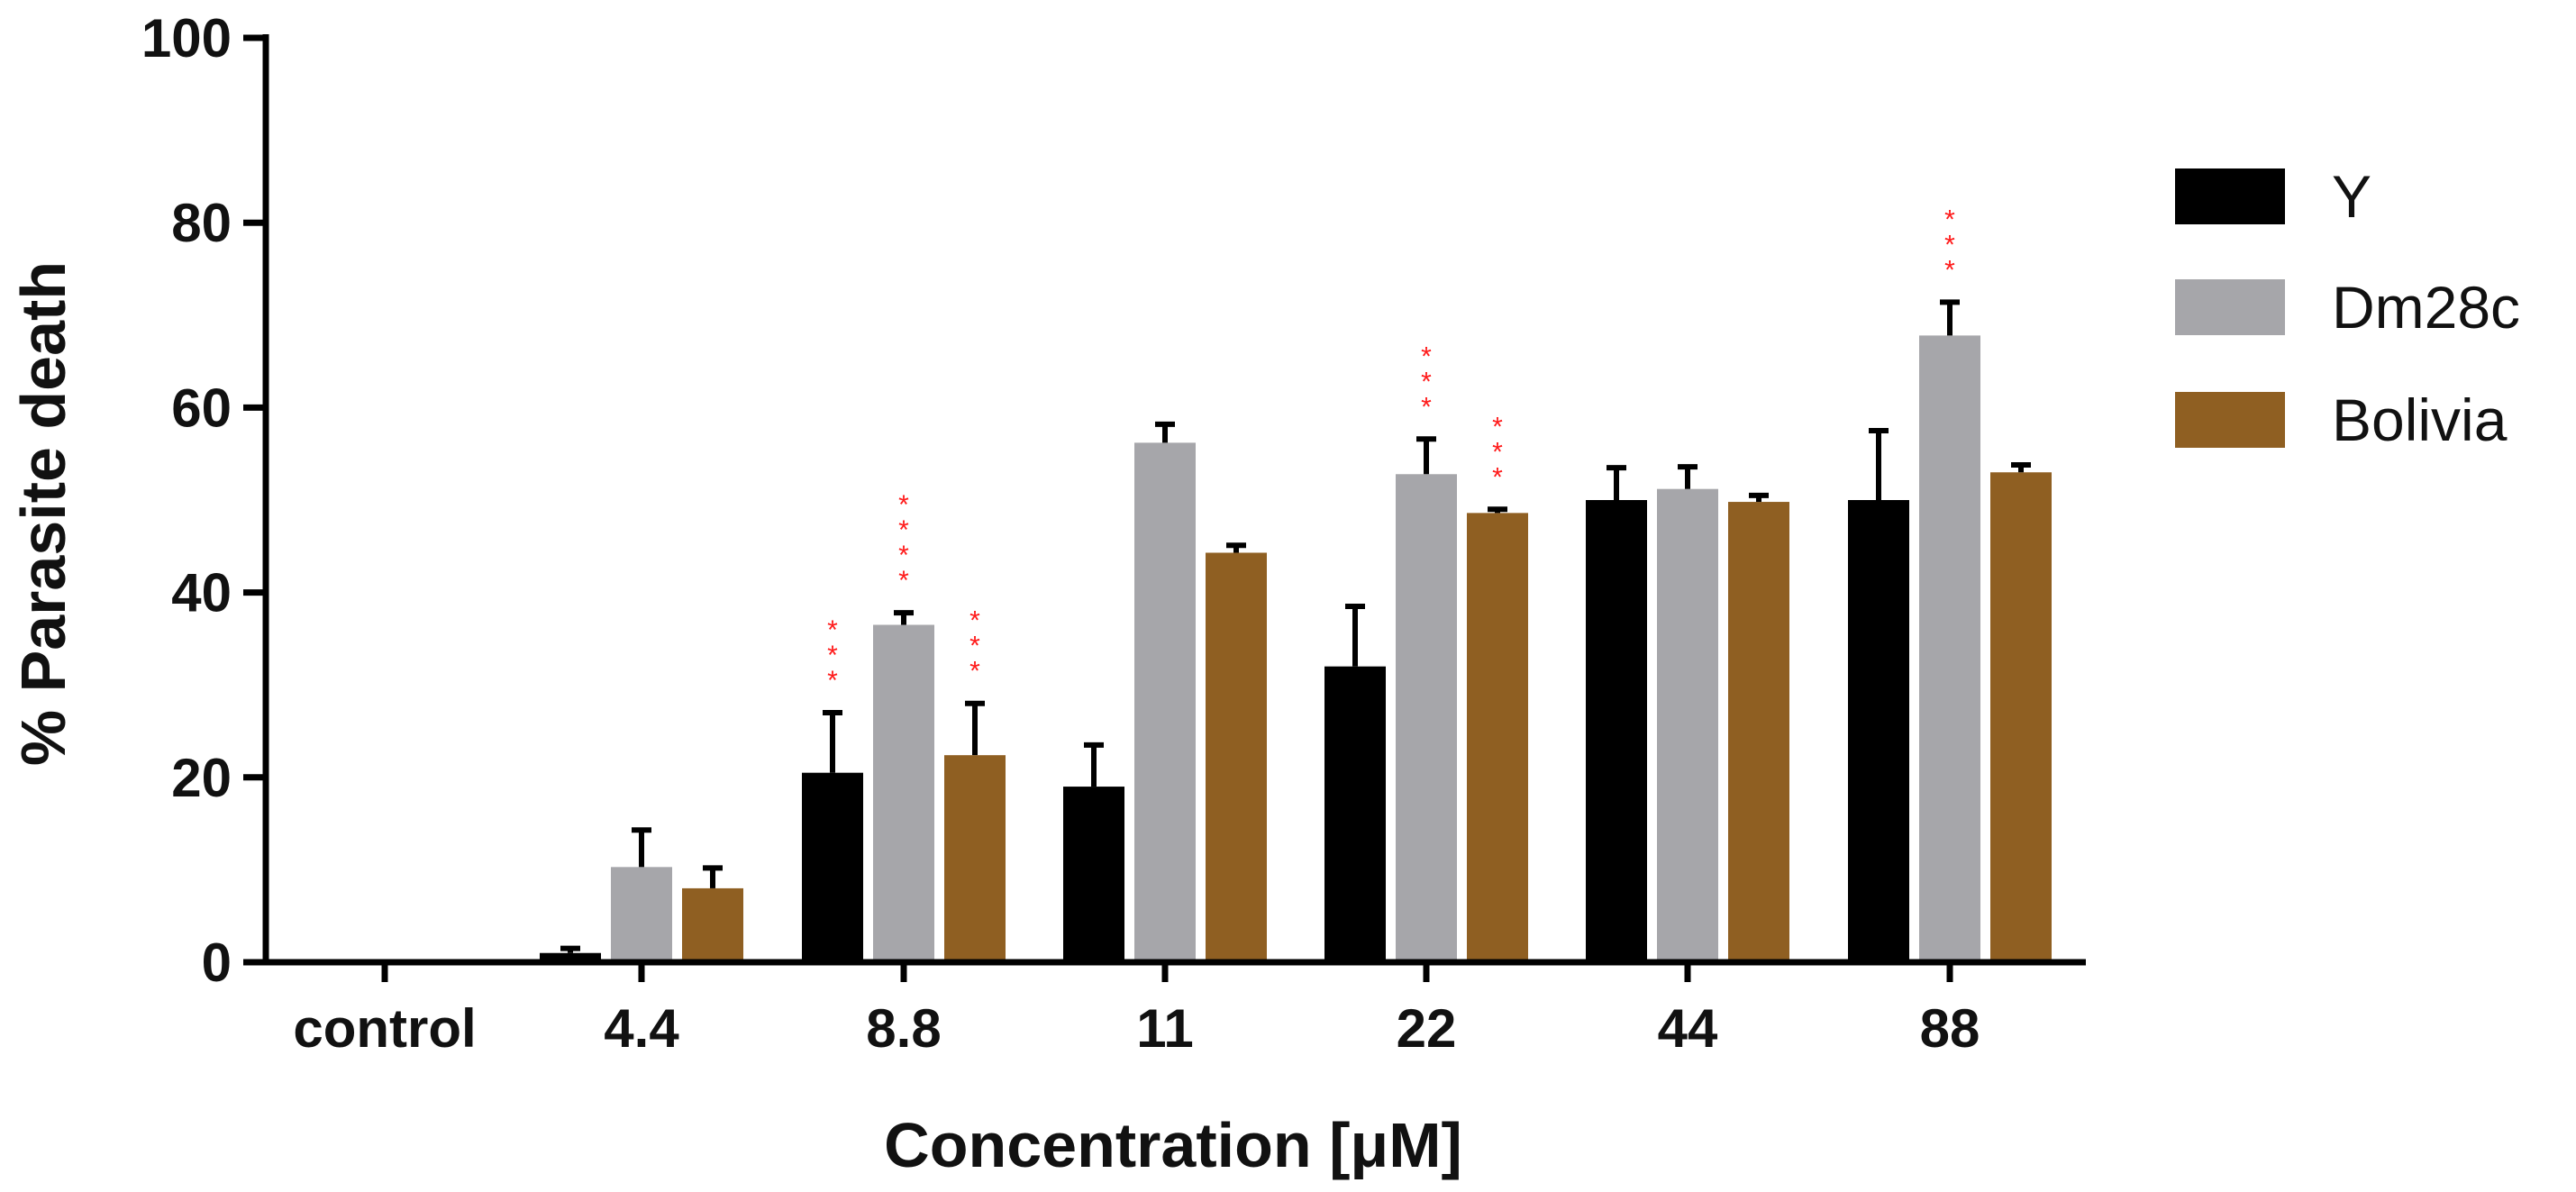 Image resolution: width=2576 pixels, height=1192 pixels. Describe the element at coordinates (201, 223) in the screenshot. I see `y-tick-label: 80` at that location.